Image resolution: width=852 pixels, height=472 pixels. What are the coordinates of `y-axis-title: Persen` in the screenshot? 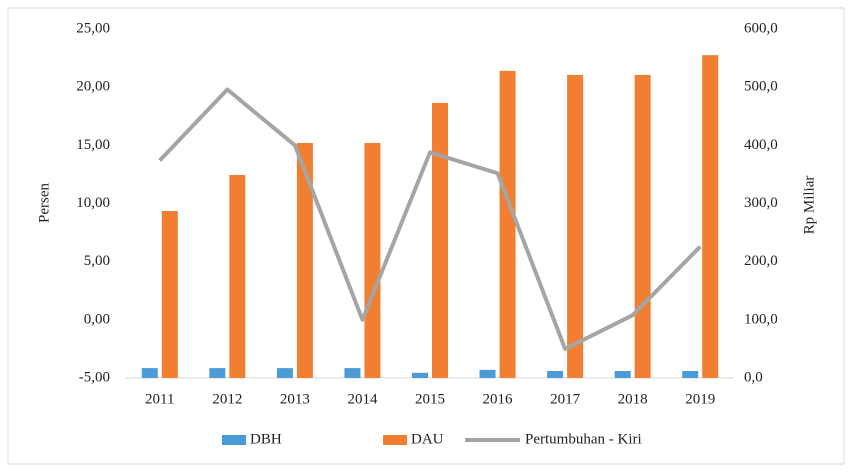 It's located at (44, 203).